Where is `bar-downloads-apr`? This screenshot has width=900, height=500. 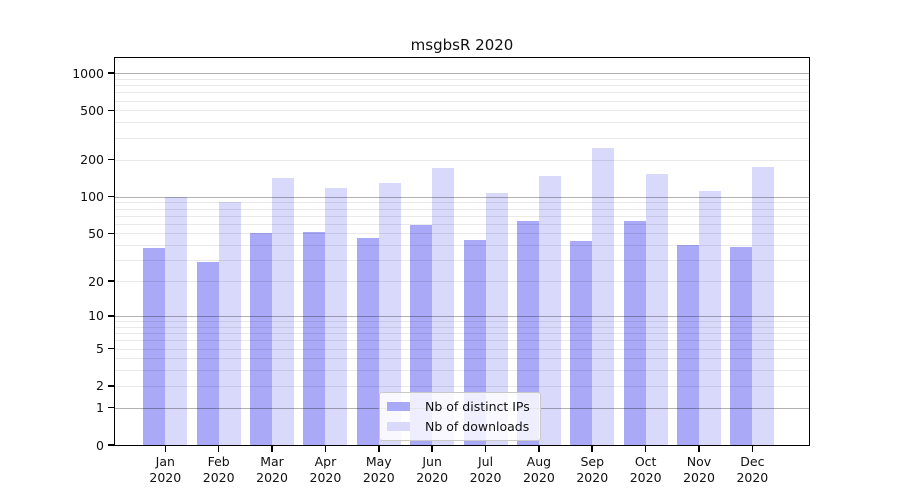 bar-downloads-apr is located at coordinates (336, 316).